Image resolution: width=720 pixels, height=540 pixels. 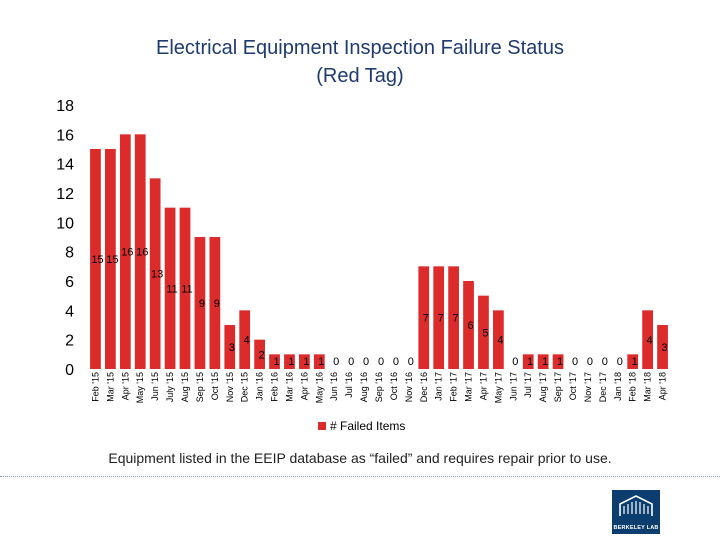 What do you see at coordinates (65, 106) in the screenshot?
I see `y-tick-label: 18` at bounding box center [65, 106].